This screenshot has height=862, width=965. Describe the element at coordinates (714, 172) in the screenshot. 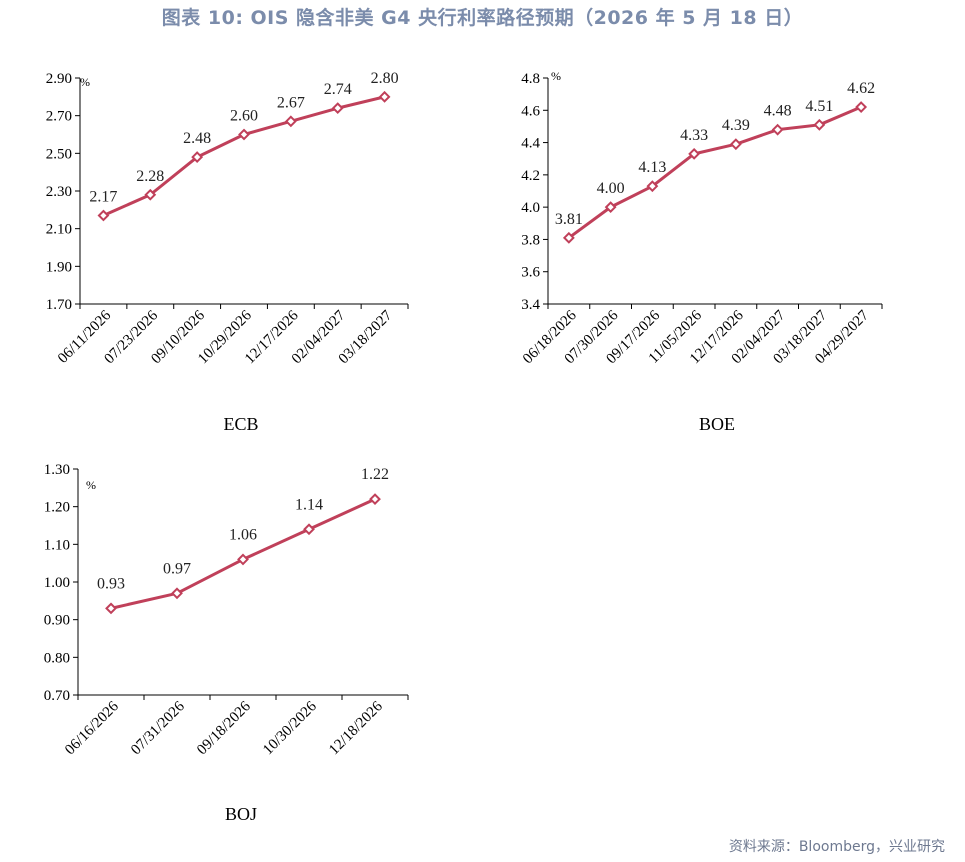

I see `boe-series-line` at that location.